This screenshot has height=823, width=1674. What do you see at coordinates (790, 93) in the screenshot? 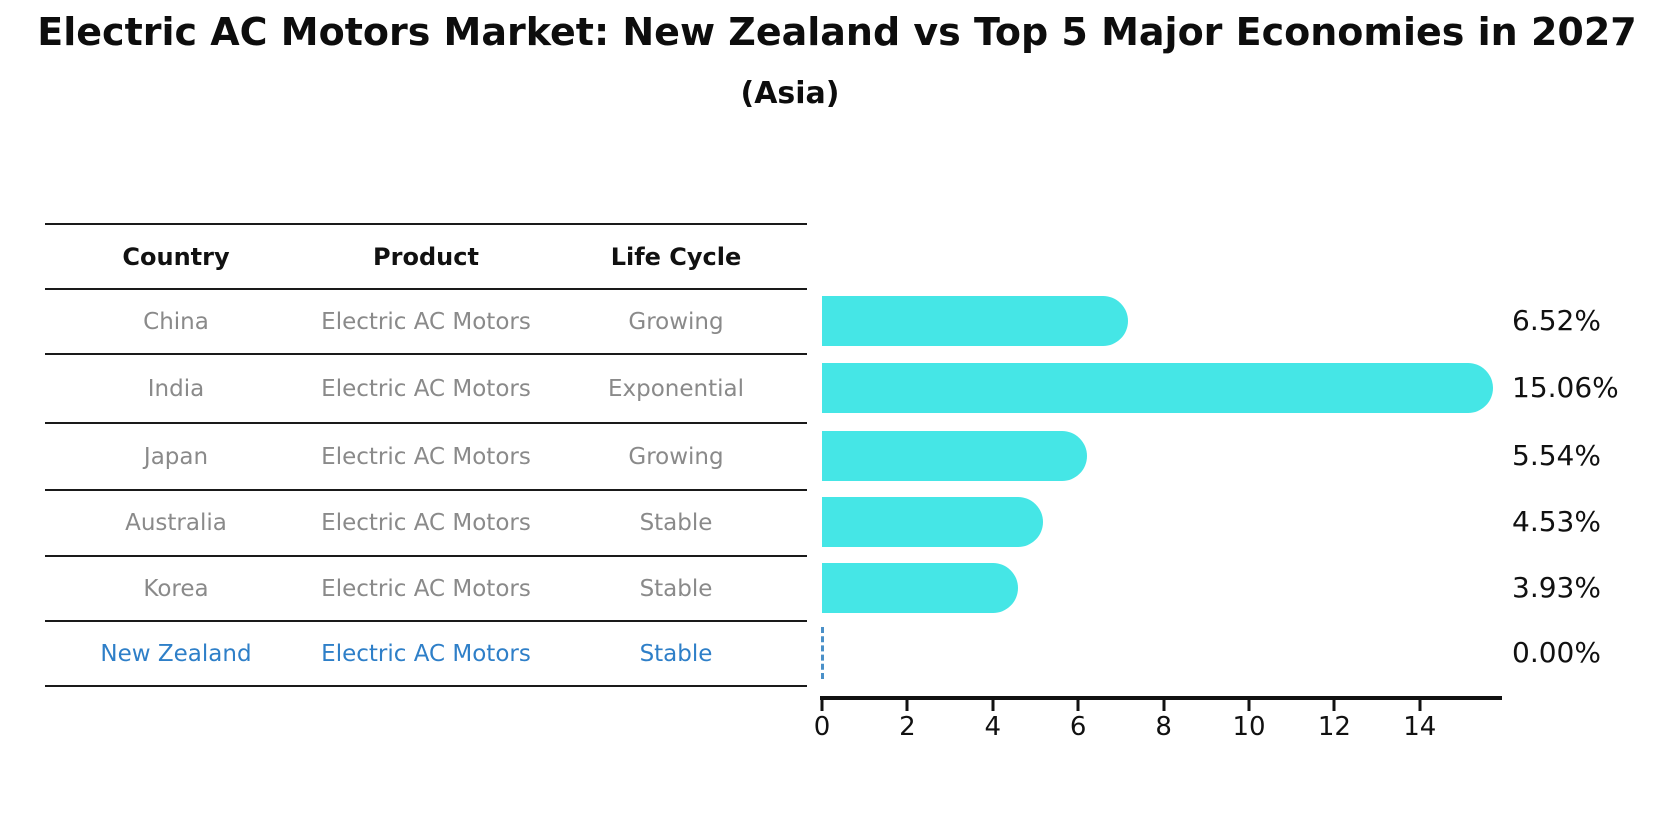
I see `chart-subtitle: (Asia)` at bounding box center [790, 93].